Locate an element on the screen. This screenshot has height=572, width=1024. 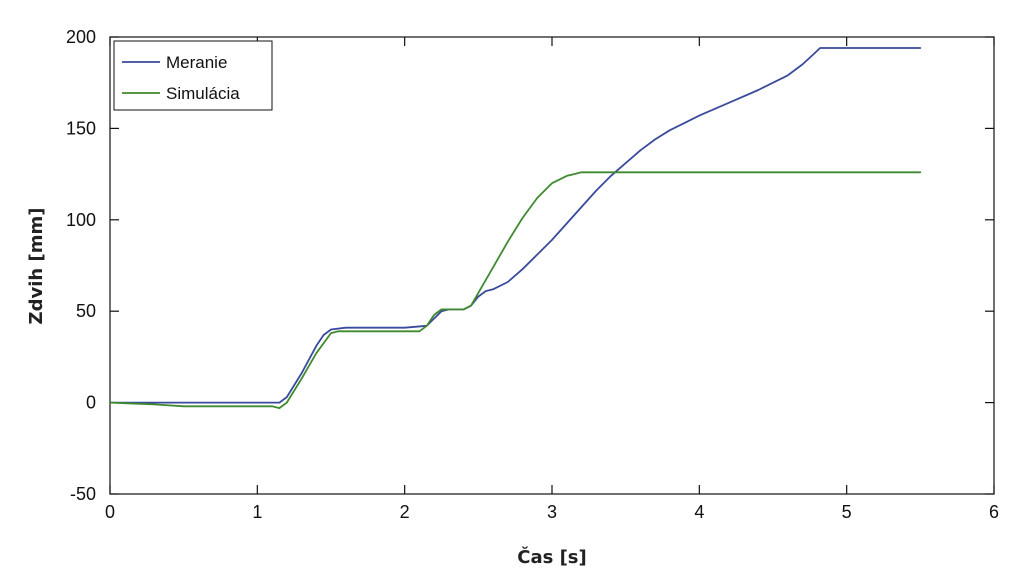
legend: Meranie Simulácia is located at coordinates (193, 75).